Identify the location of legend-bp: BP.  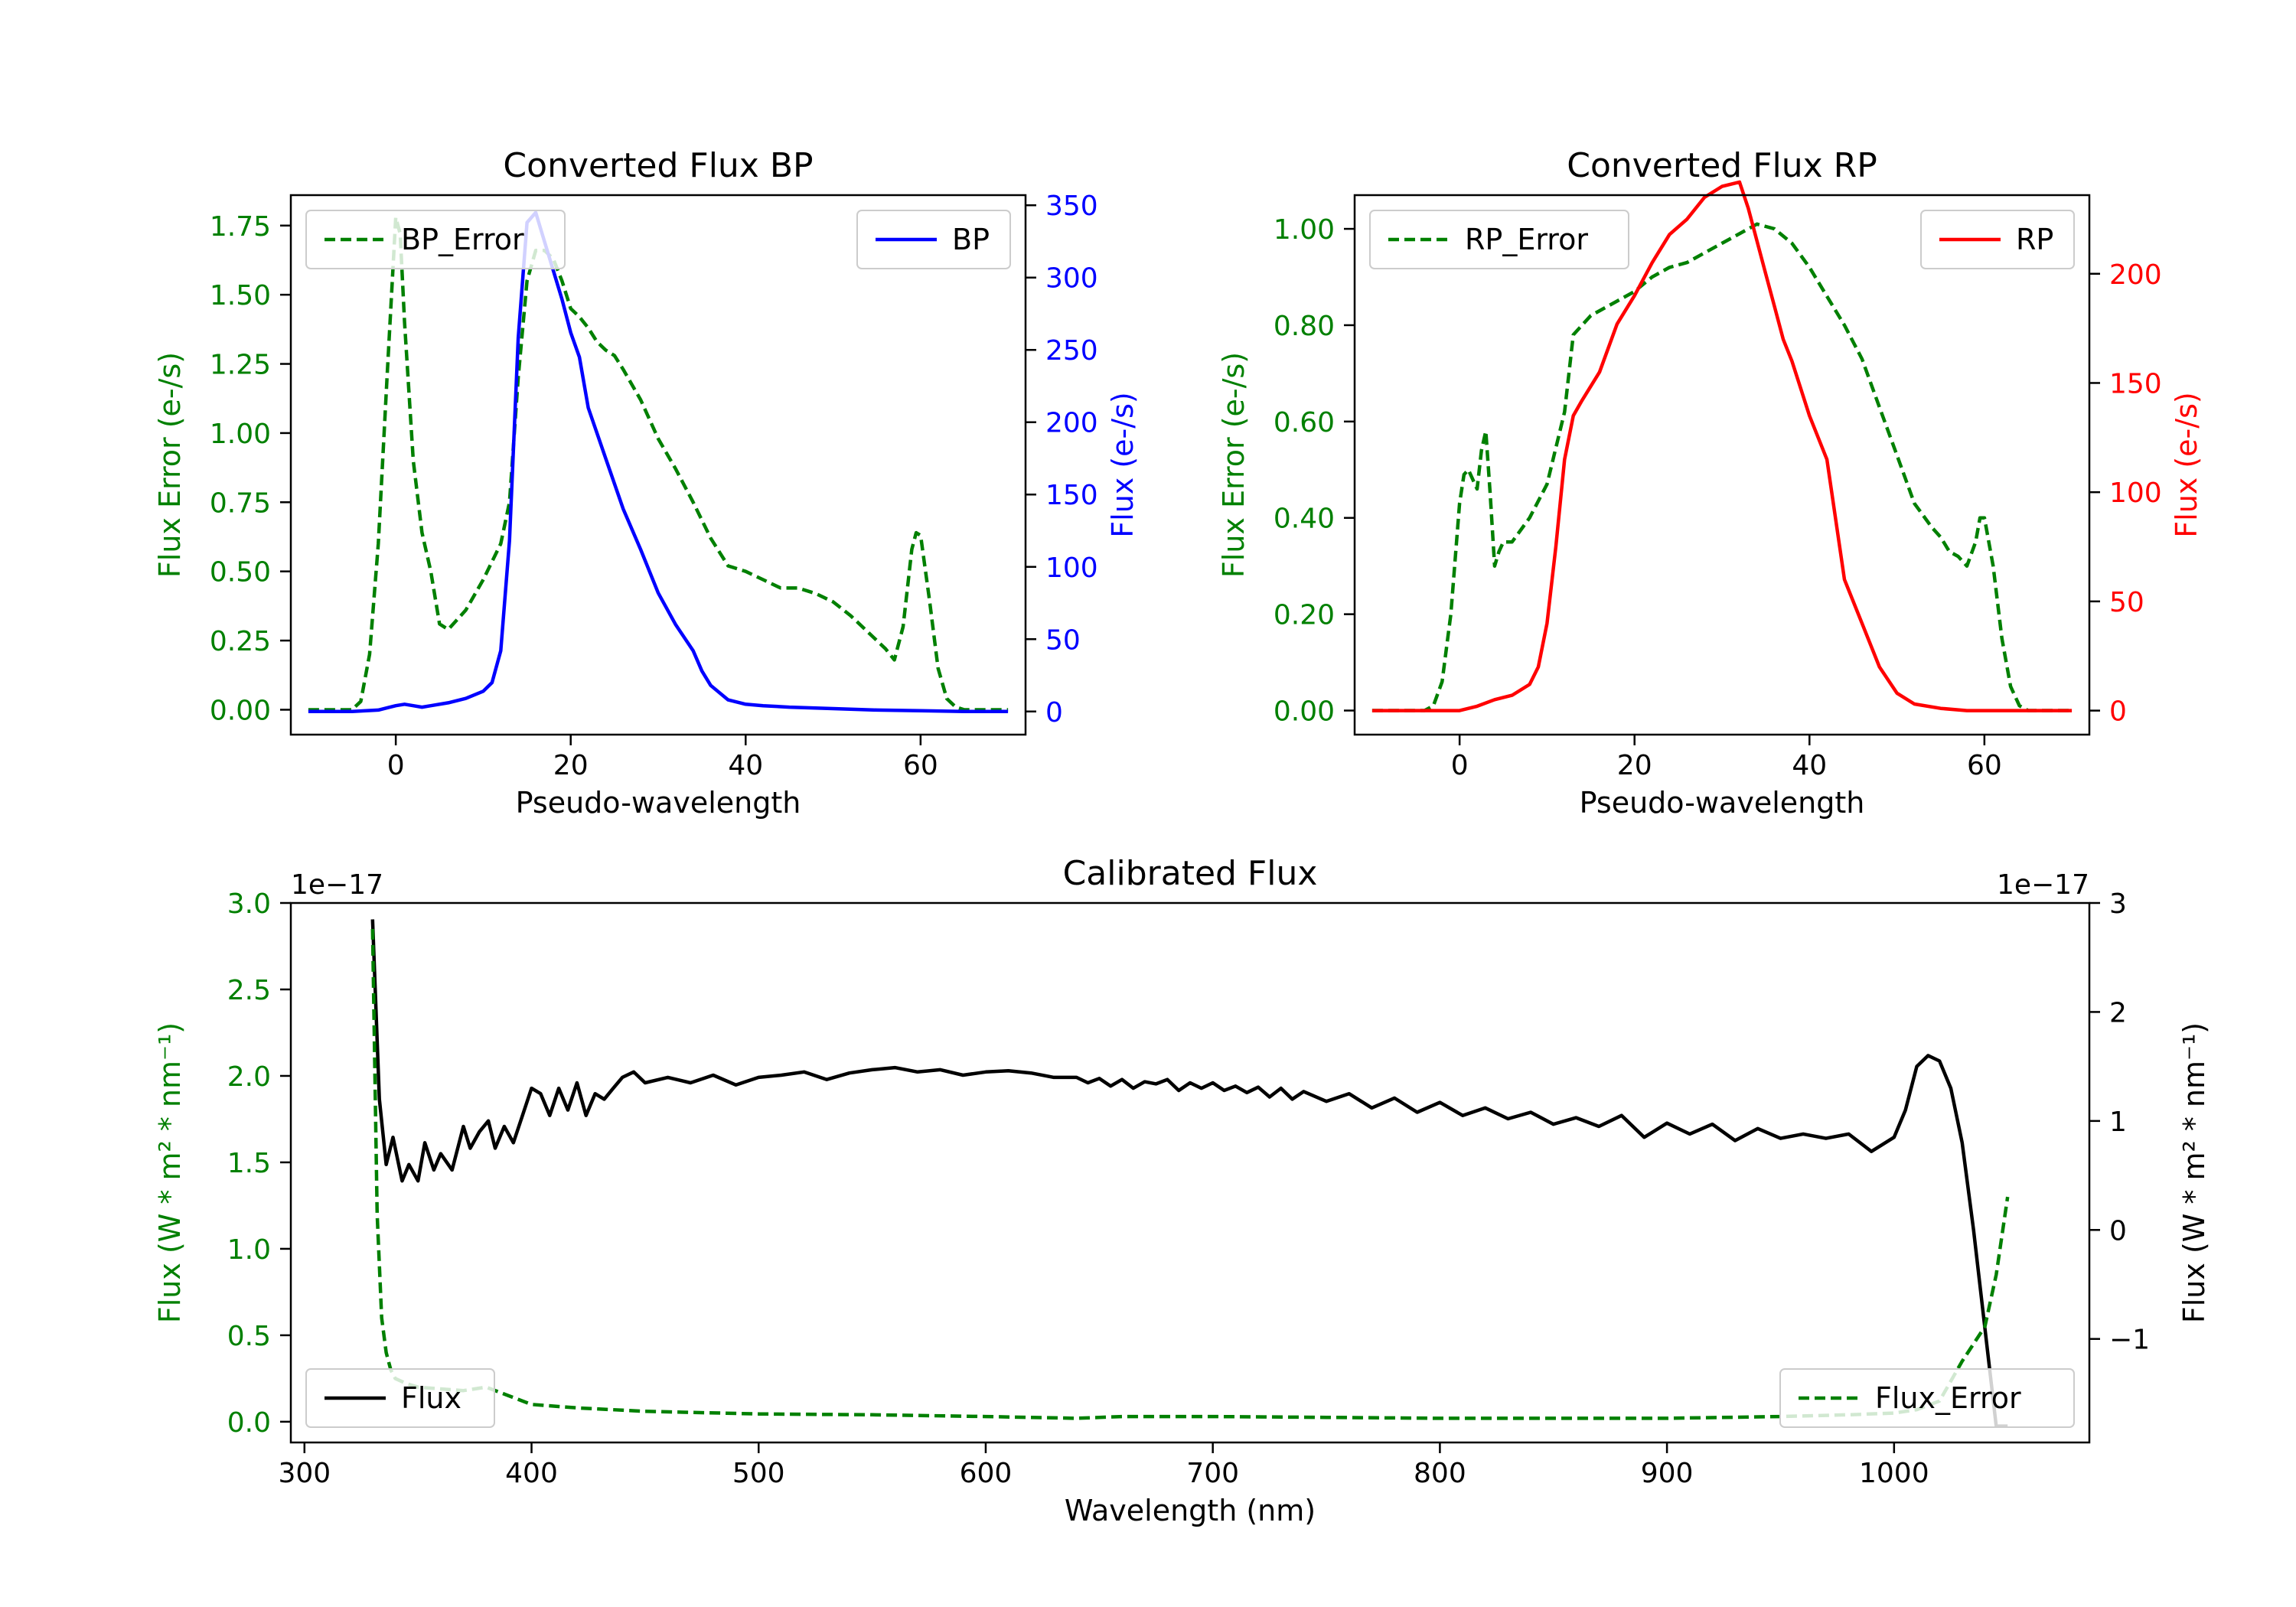
(933, 239).